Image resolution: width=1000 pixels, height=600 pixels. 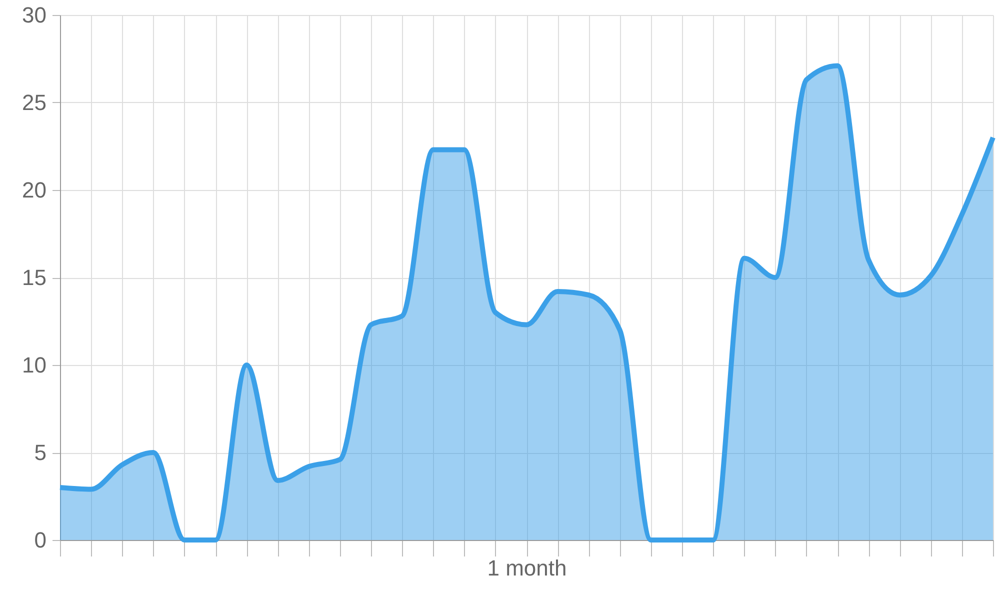 What do you see at coordinates (40, 452) in the screenshot?
I see `y-tick-label: 5` at bounding box center [40, 452].